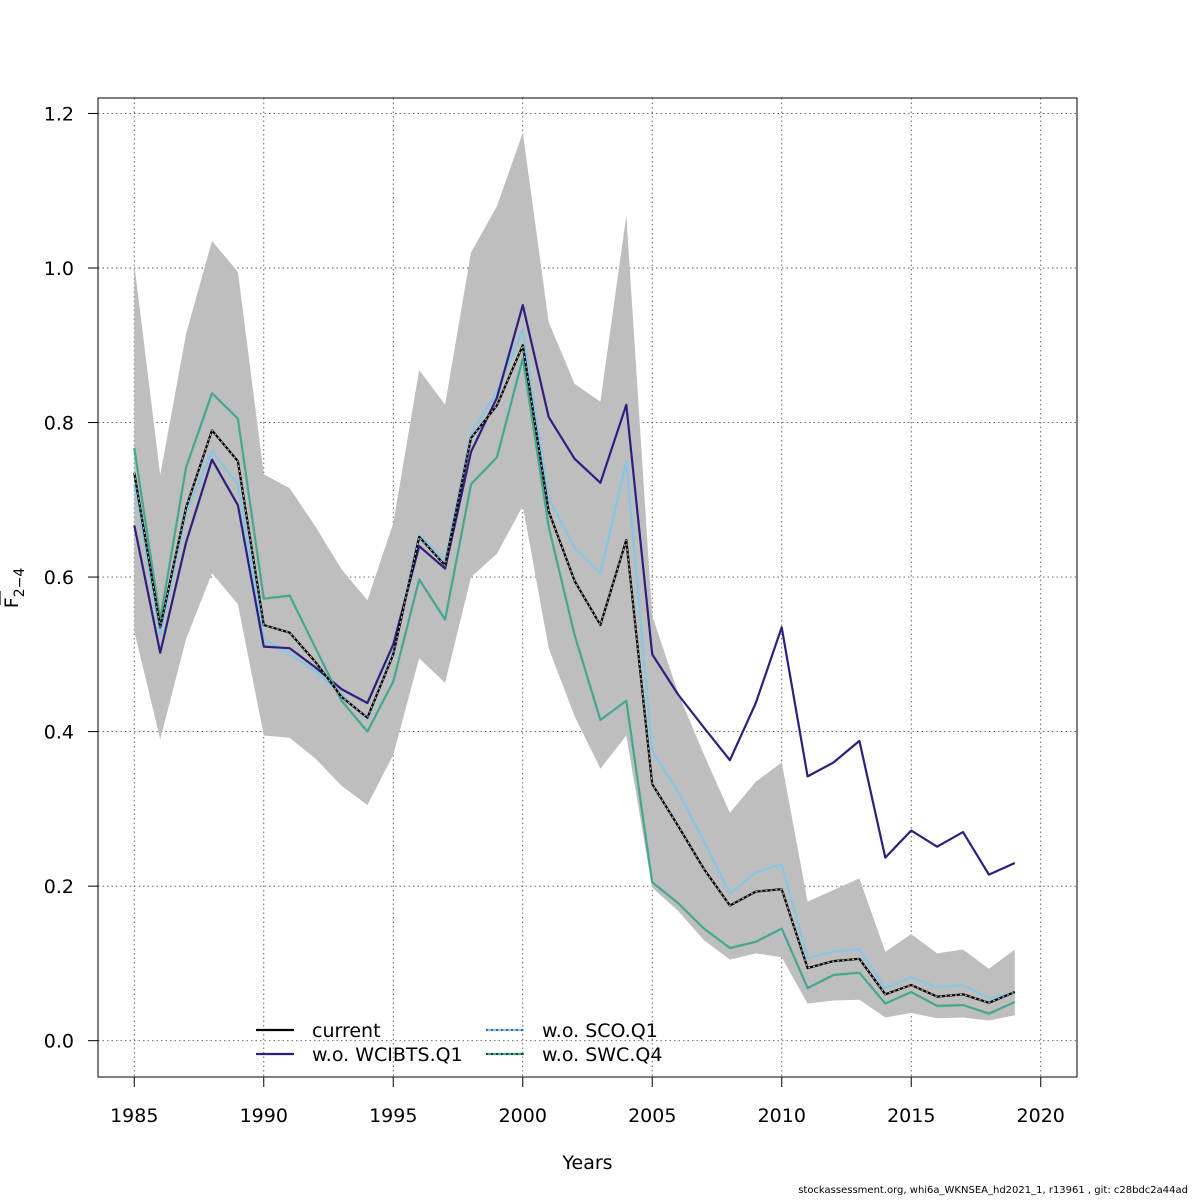  What do you see at coordinates (20, 583) in the screenshot?
I see `y-axis-title-subscript: 2−4` at bounding box center [20, 583].